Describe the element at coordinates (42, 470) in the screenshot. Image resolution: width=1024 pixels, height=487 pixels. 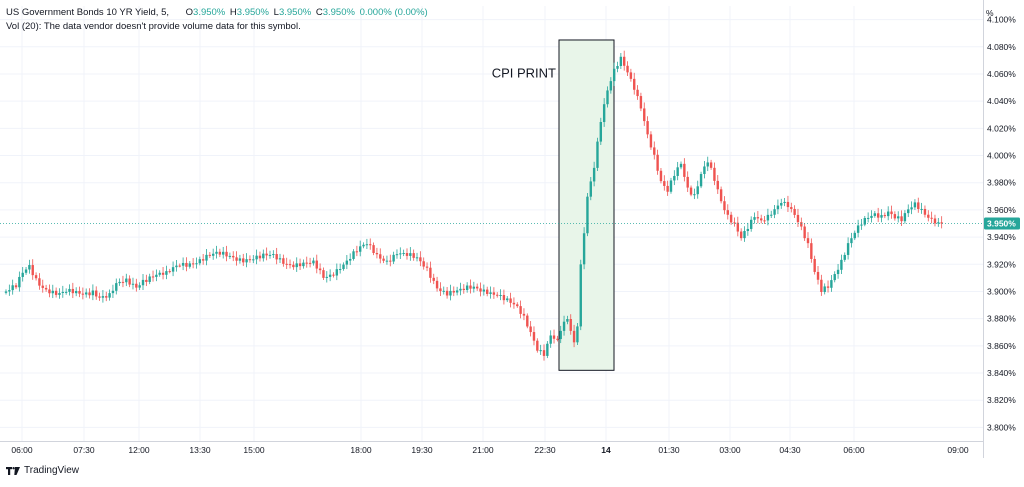
I see `tradingview-footer: TradingView` at that location.